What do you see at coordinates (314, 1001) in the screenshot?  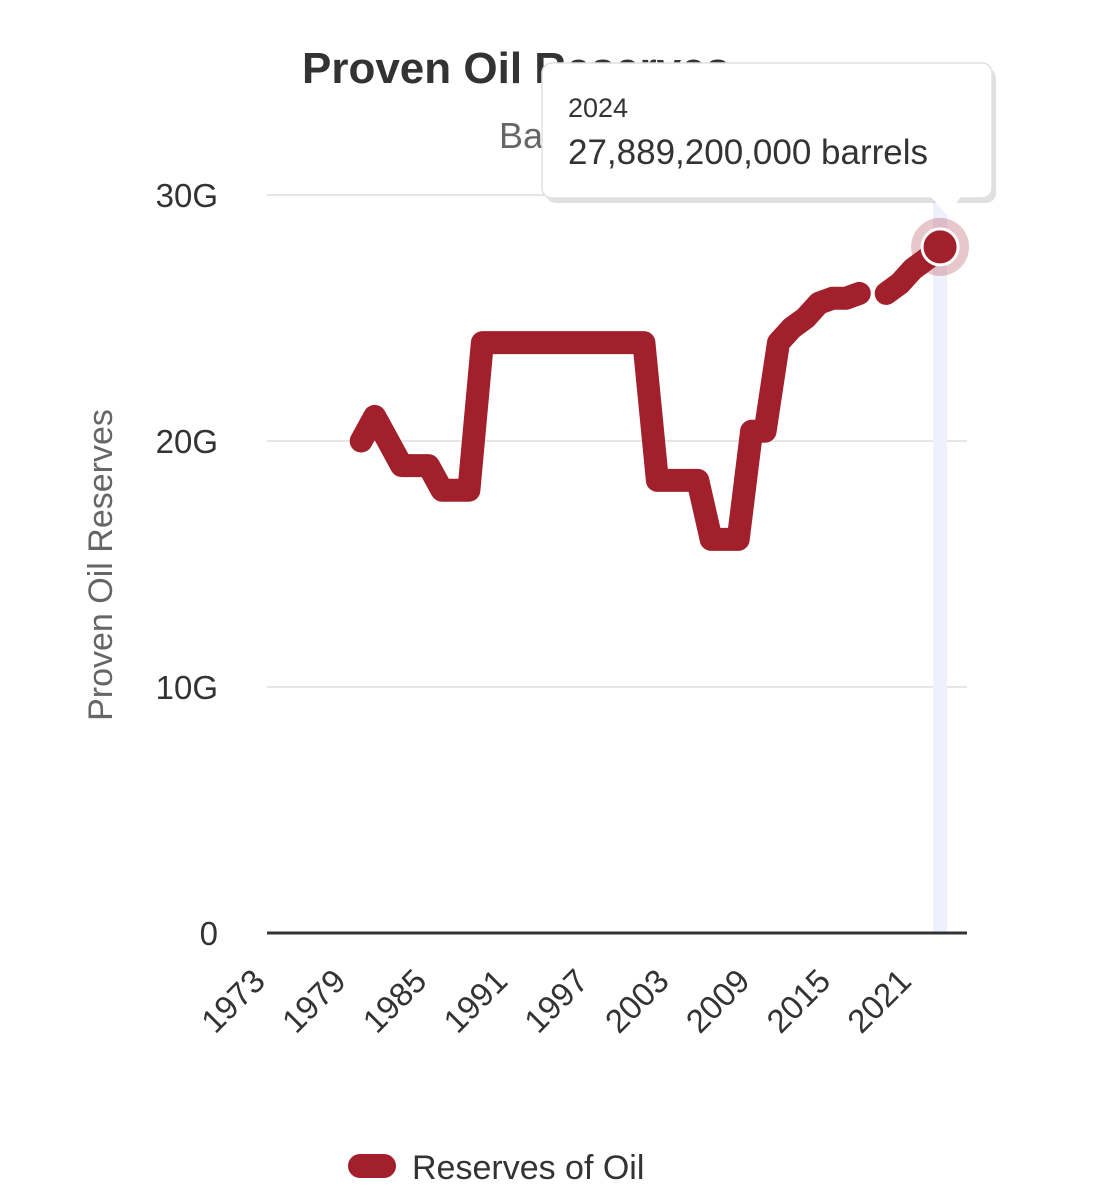 I see `x-tick-label: 1979` at bounding box center [314, 1001].